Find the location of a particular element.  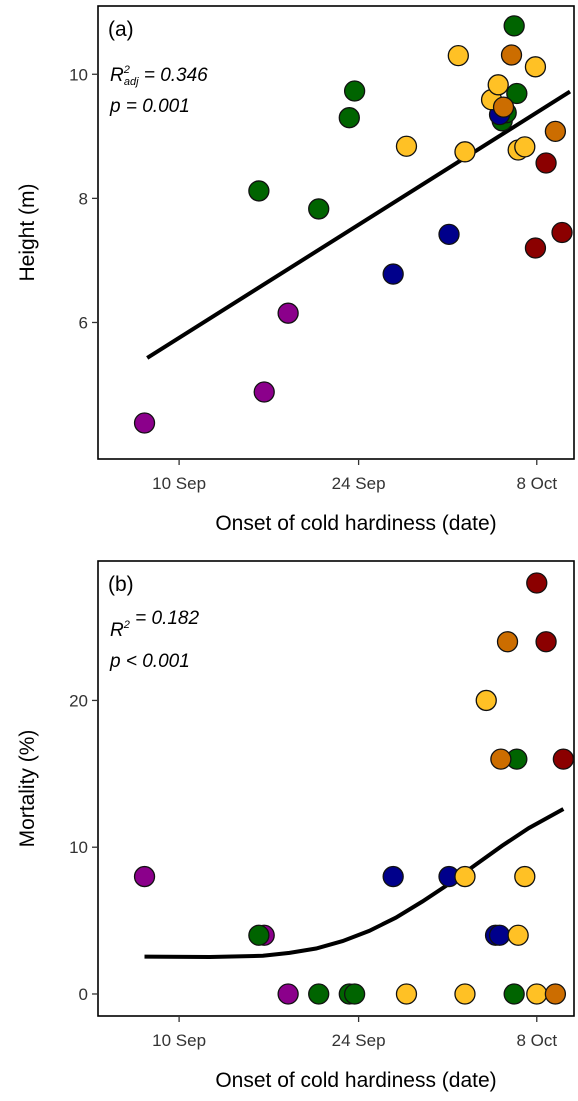

fit-line is located at coordinates (354, 883).